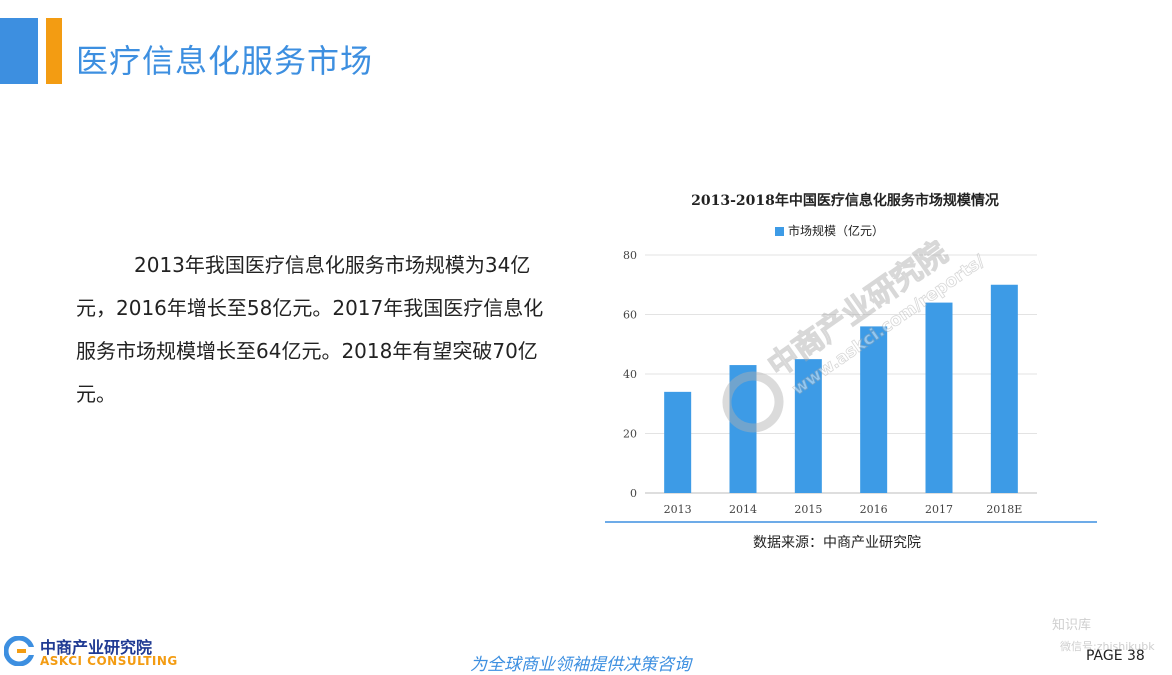 This screenshot has height=675, width=1172. Describe the element at coordinates (1107, 646) in the screenshot. I see `watermark-wechat: 微信号:zhishikubk` at that location.